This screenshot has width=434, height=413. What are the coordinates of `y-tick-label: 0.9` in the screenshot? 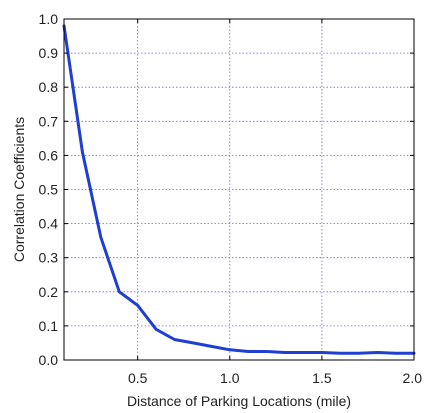 It's located at (49, 53).